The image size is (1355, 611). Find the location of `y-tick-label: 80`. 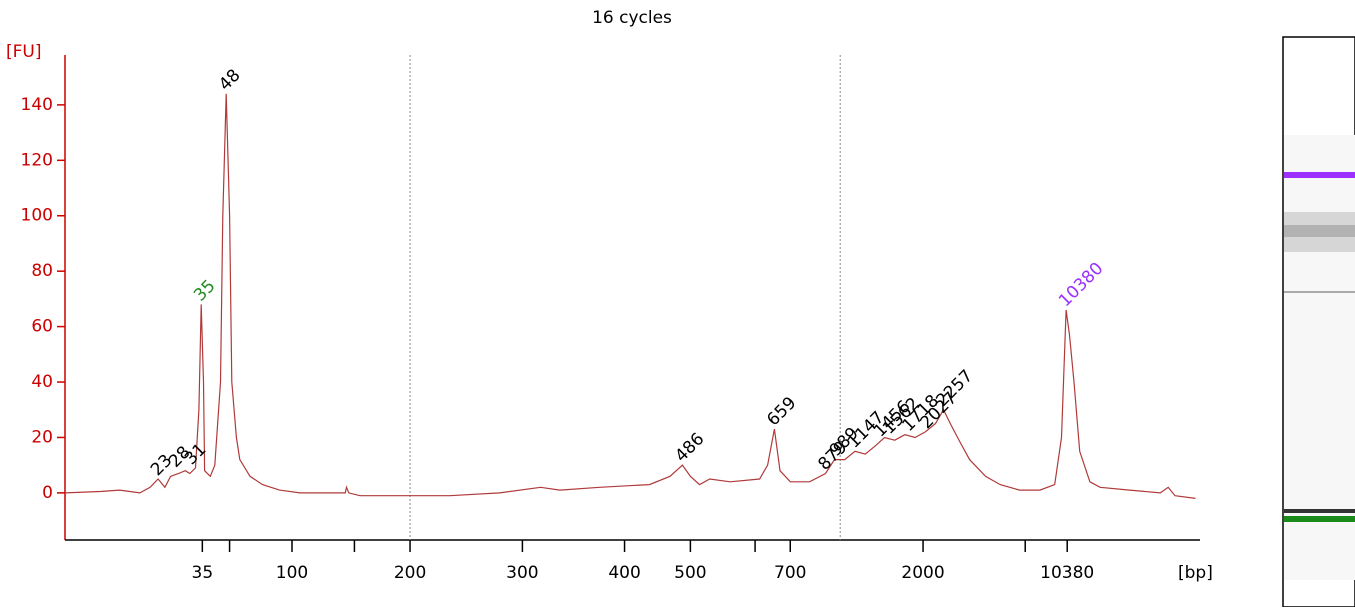

y-tick-label: 80 is located at coordinates (42, 271).